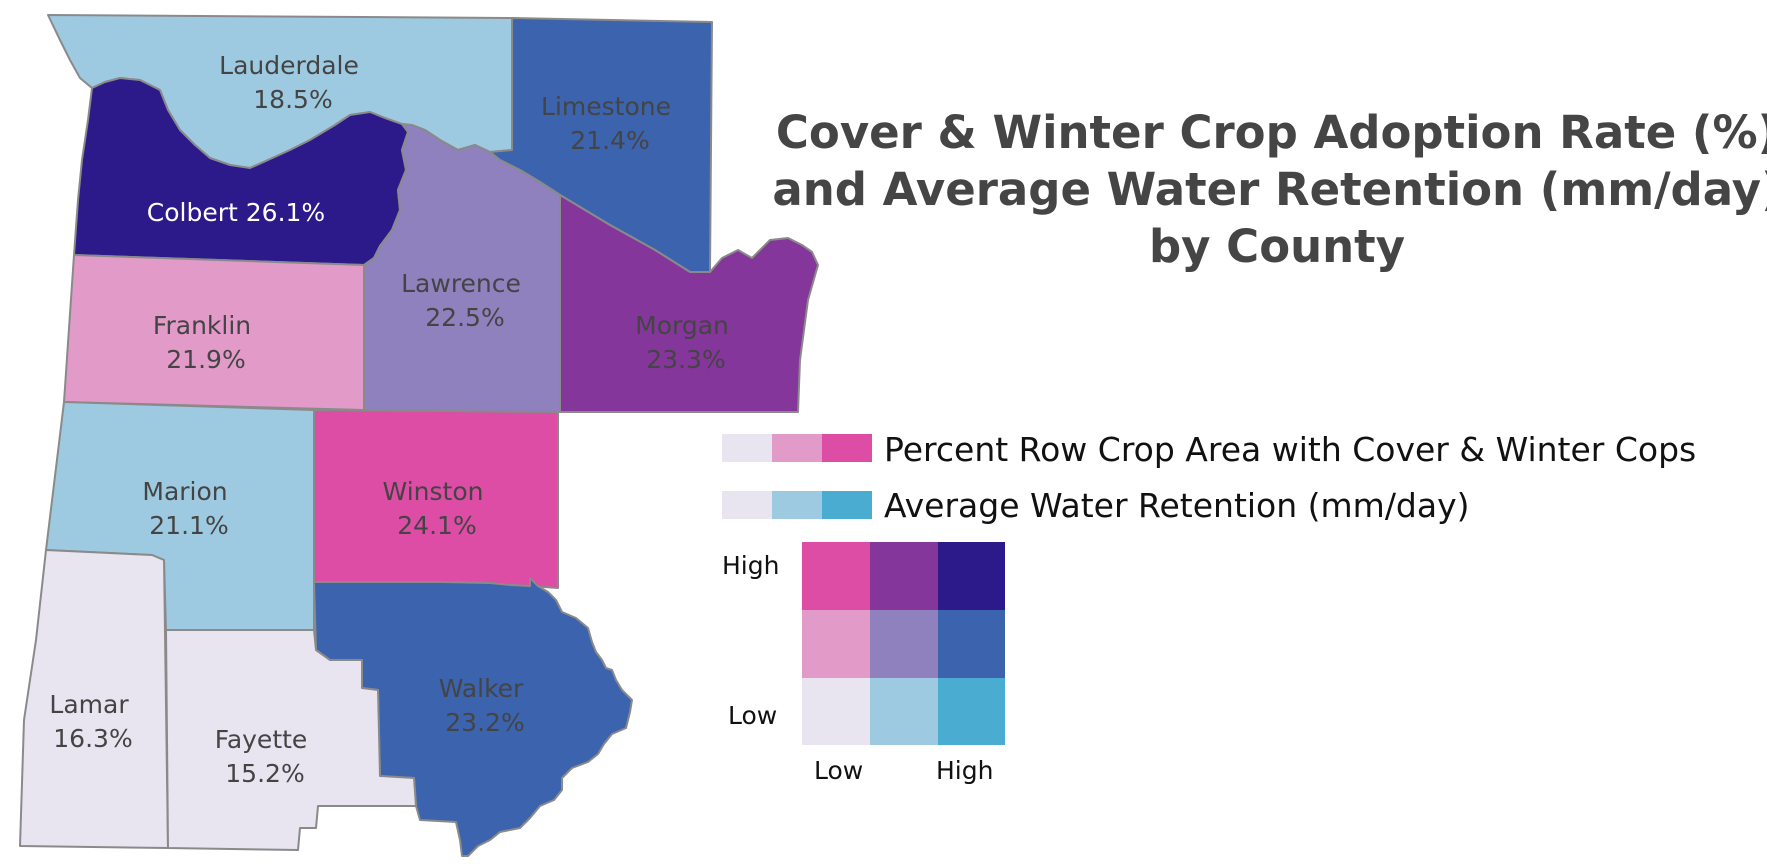 This screenshot has width=1767, height=864. I want to click on label-colbert: Colbert 26.1%, so click(236, 212).